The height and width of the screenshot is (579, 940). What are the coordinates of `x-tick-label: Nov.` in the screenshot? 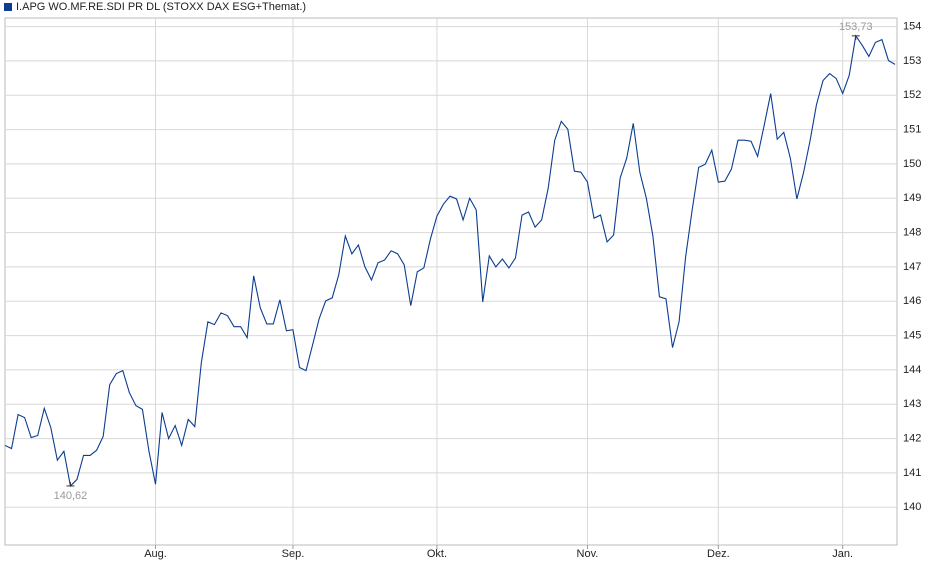 It's located at (588, 554).